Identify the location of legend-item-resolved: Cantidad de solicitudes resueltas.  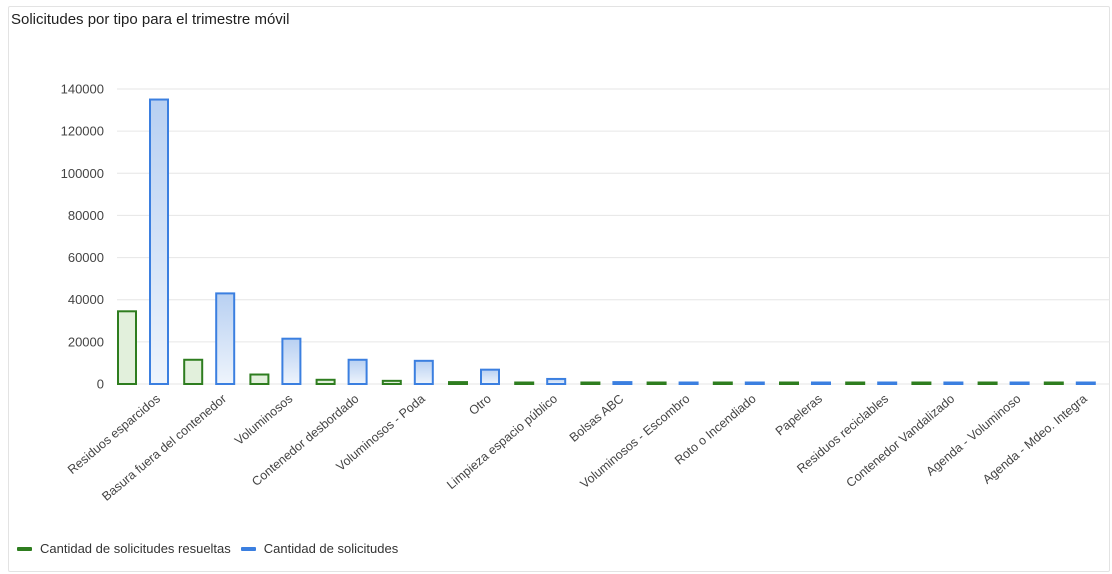
(124, 548).